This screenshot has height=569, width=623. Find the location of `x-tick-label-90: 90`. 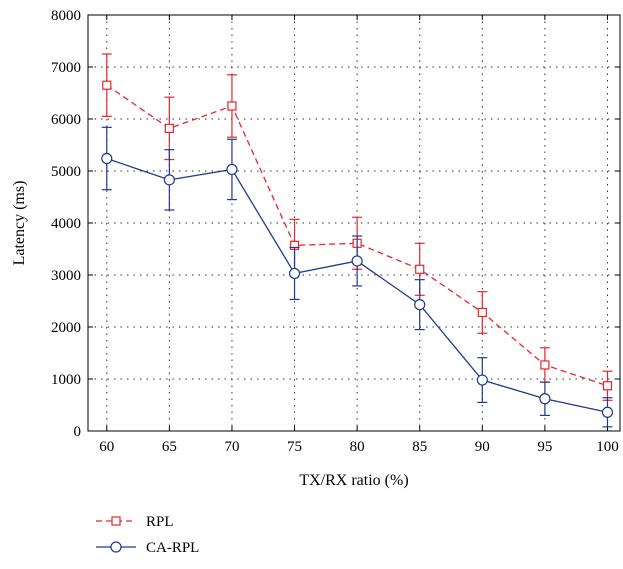

x-tick-label-90: 90 is located at coordinates (482, 447).